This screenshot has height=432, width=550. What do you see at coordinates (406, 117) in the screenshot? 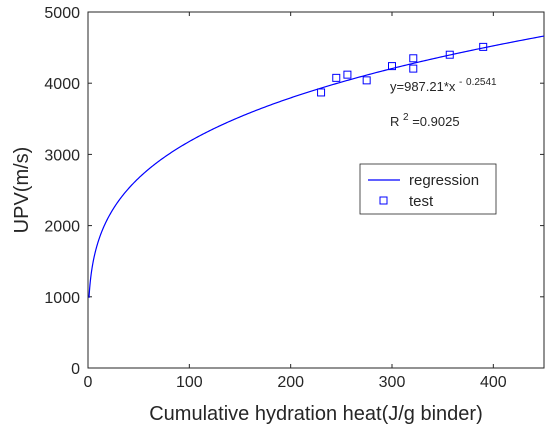
I see `r-squared-power: 2` at bounding box center [406, 117].